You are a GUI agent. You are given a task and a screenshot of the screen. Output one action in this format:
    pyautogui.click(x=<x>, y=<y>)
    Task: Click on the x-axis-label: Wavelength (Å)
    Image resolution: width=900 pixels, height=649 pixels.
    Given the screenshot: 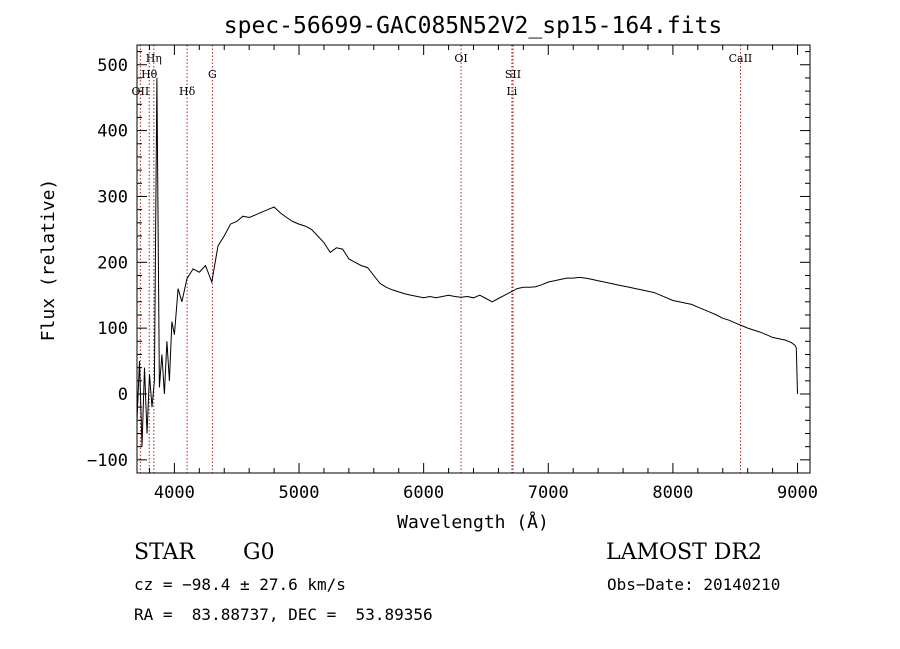 What is the action you would take?
    pyautogui.click(x=473, y=522)
    